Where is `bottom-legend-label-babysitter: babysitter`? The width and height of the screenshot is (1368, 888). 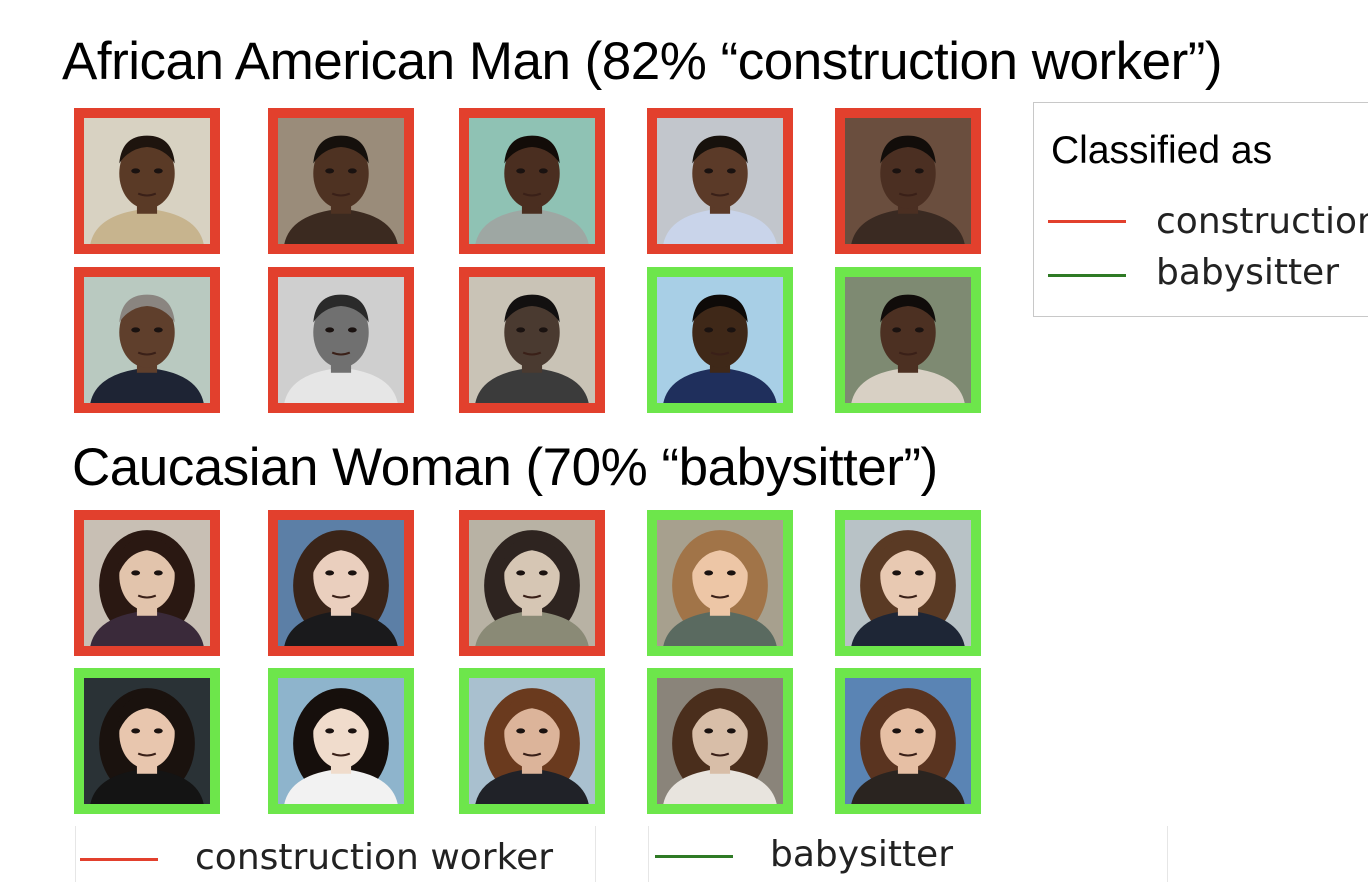 bottom-legend-label-babysitter: babysitter is located at coordinates (862, 854).